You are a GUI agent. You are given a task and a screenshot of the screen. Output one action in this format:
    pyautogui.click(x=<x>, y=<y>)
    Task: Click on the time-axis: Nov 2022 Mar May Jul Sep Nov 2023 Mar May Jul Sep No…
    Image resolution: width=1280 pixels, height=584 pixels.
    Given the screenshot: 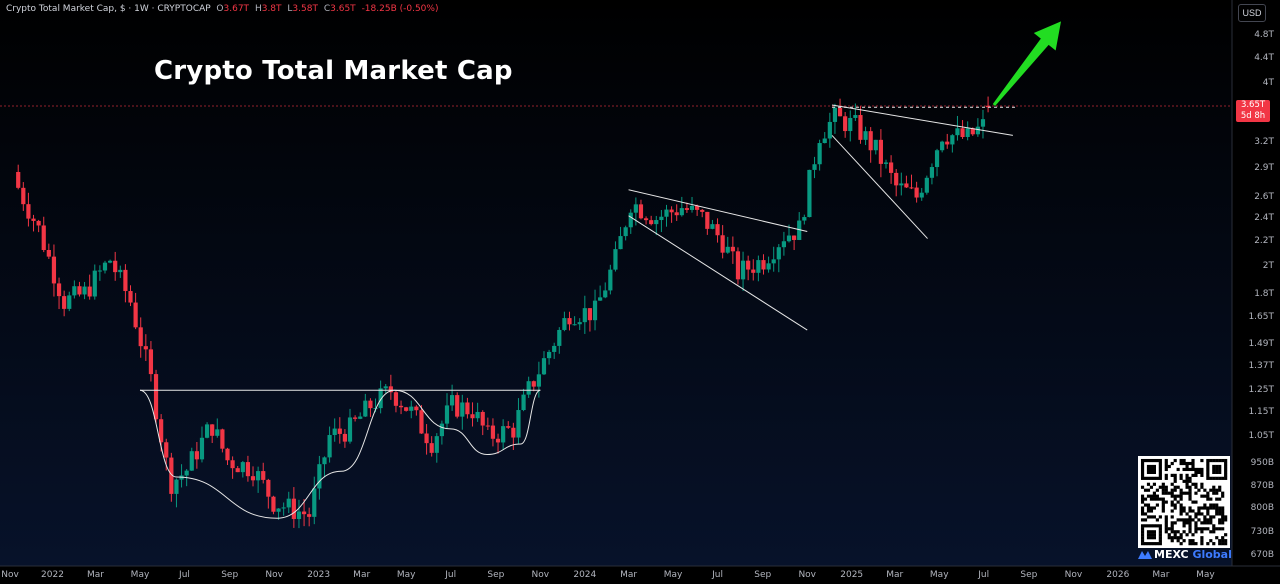 What is the action you would take?
    pyautogui.click(x=616, y=575)
    